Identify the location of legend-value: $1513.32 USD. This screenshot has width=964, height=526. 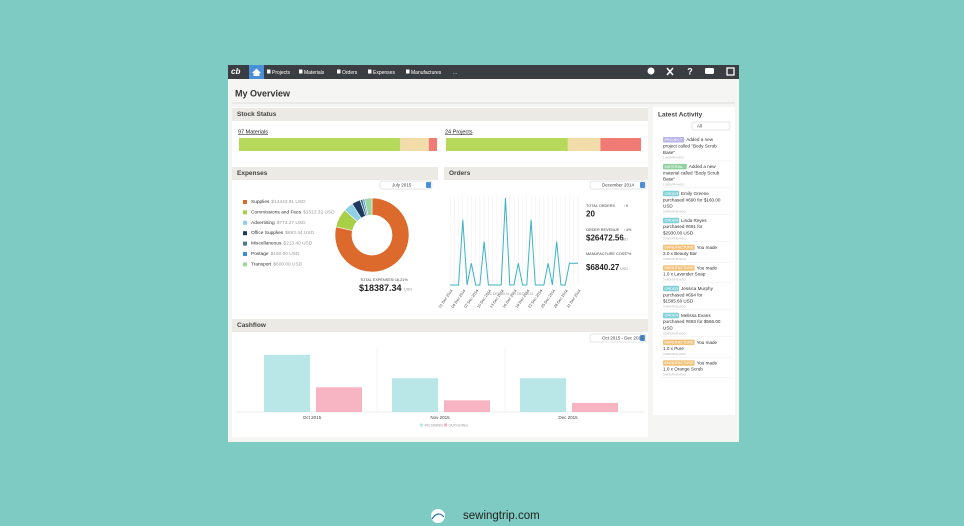
(319, 213).